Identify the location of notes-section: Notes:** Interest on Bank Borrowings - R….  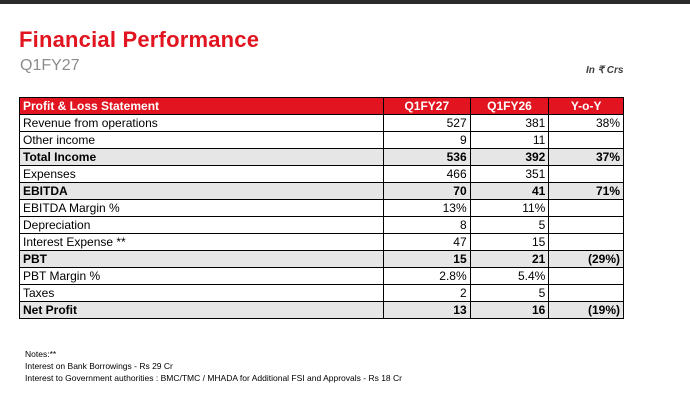
(213, 366).